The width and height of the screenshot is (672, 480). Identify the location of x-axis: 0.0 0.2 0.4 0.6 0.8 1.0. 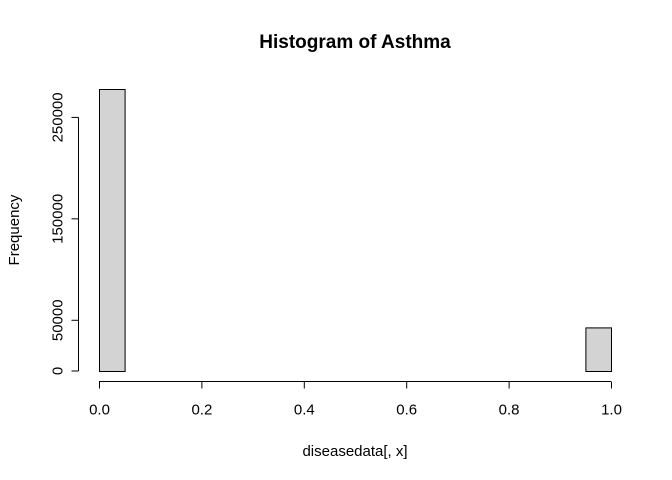
(355, 400).